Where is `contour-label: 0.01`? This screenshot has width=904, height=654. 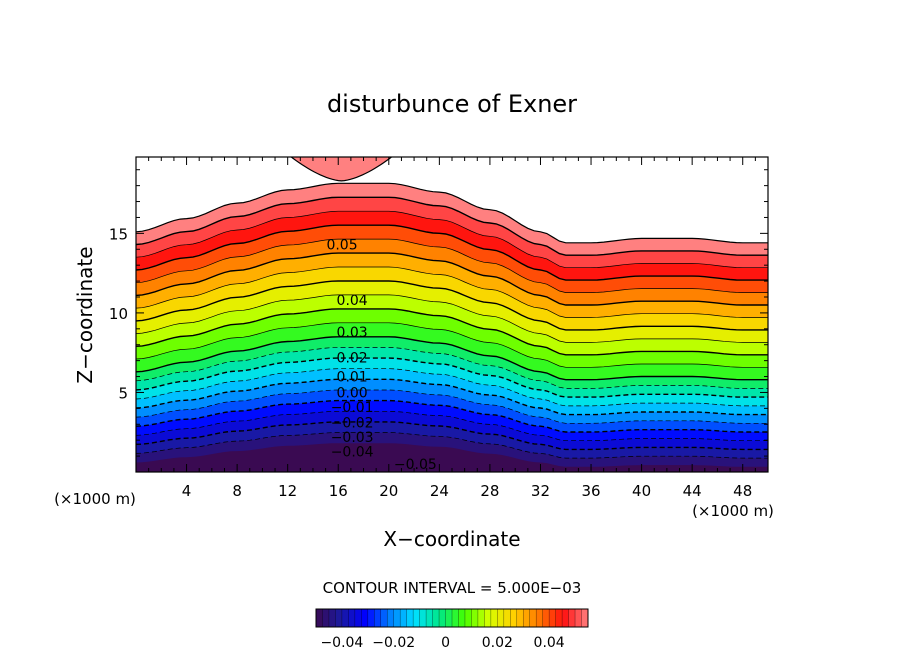
contour-label: 0.01 is located at coordinates (352, 378).